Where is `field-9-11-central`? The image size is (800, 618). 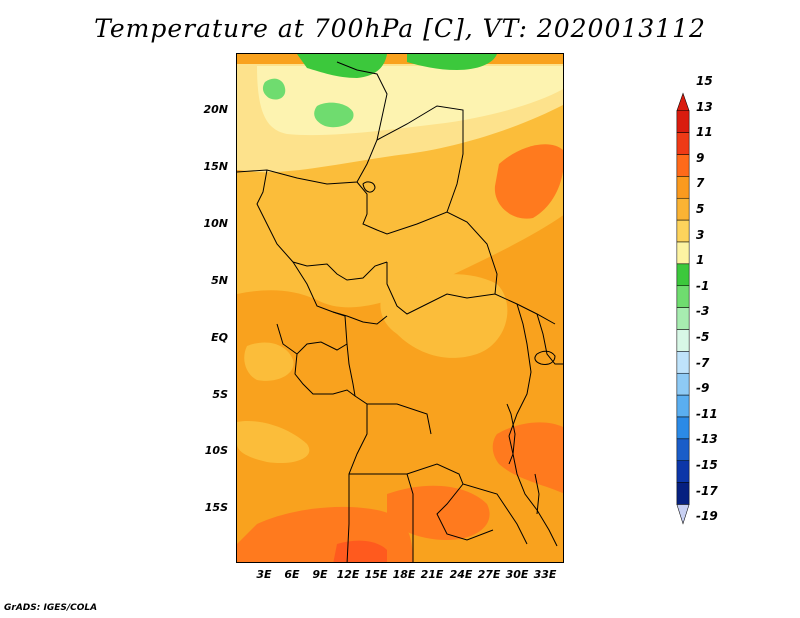 field-9-11-central is located at coordinates (444, 316).